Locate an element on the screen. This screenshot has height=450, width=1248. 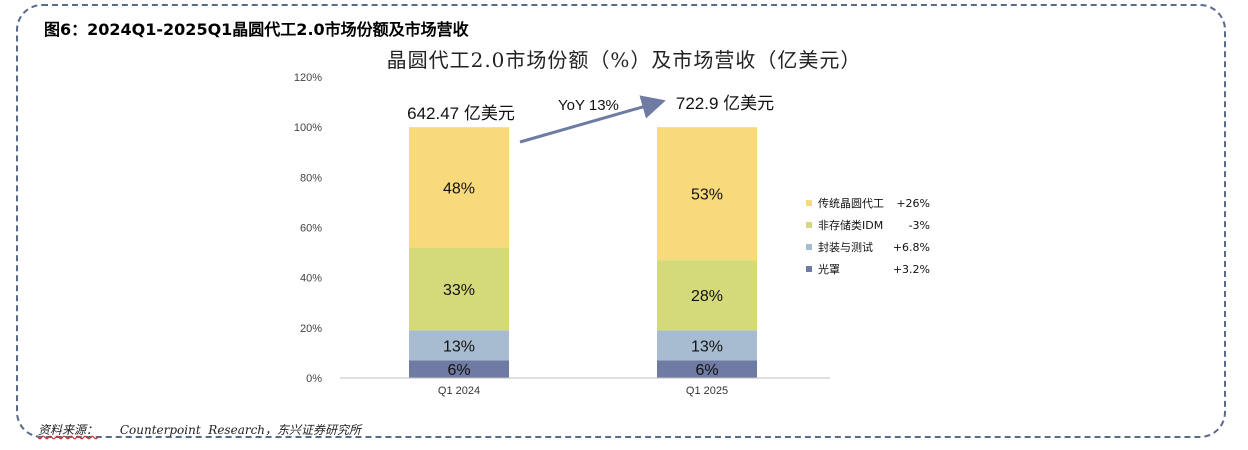
y-tick-label: 100% is located at coordinates (308, 128).